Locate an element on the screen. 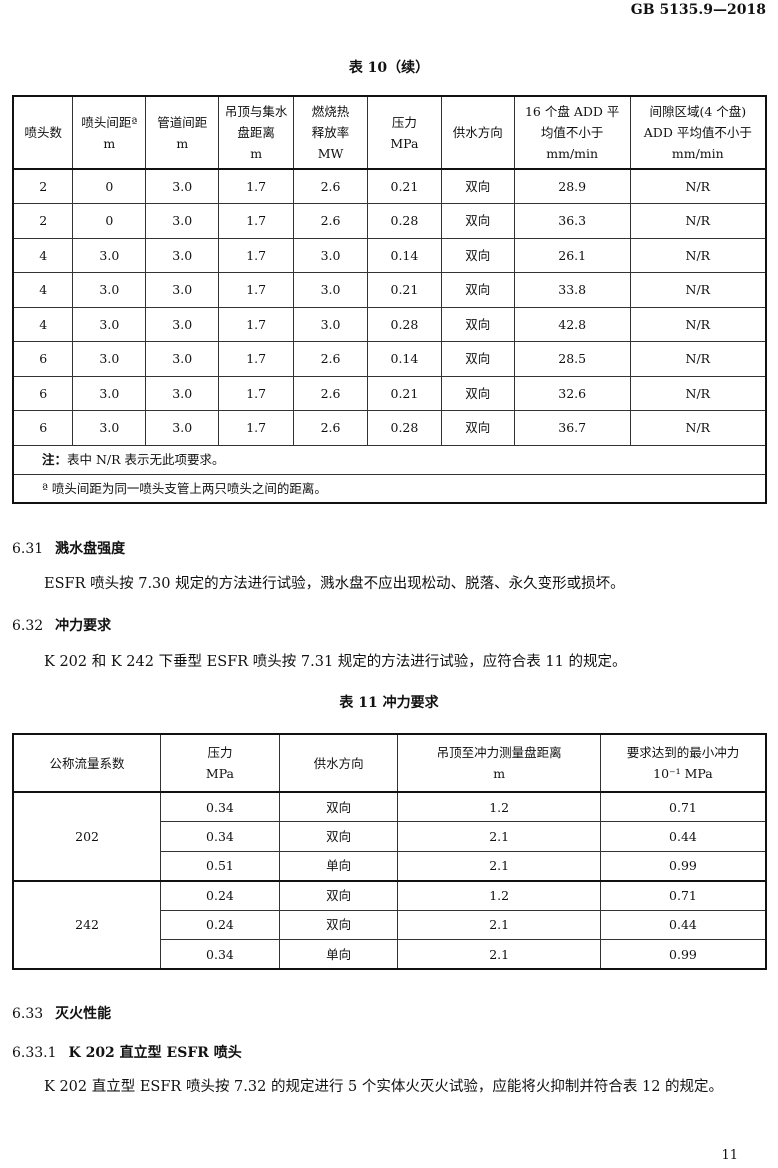 The width and height of the screenshot is (778, 1168). table10-title: 表 10（续） is located at coordinates (389, 68).